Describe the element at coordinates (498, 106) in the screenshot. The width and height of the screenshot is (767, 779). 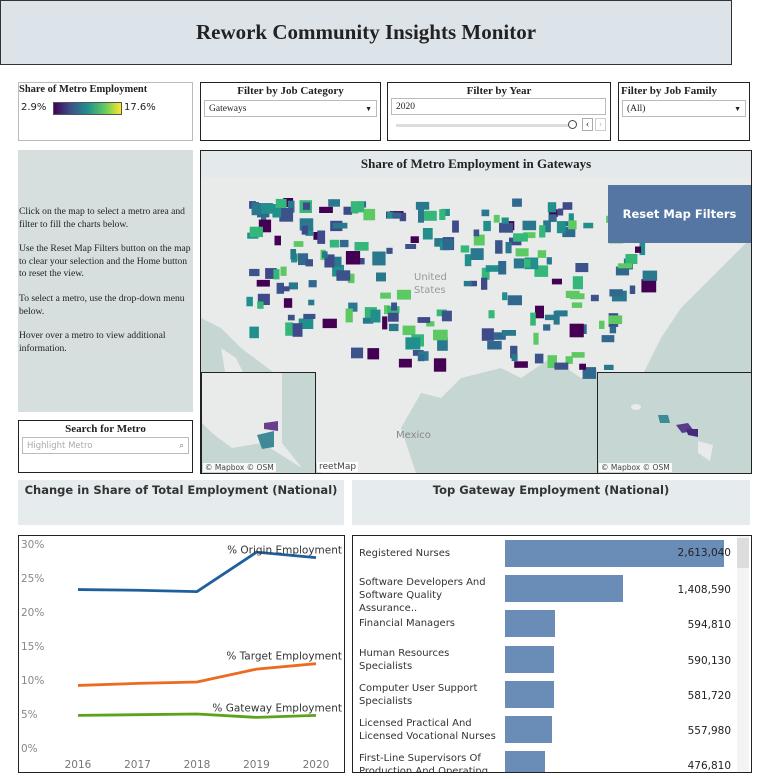
I see `year-input: 2020` at that location.